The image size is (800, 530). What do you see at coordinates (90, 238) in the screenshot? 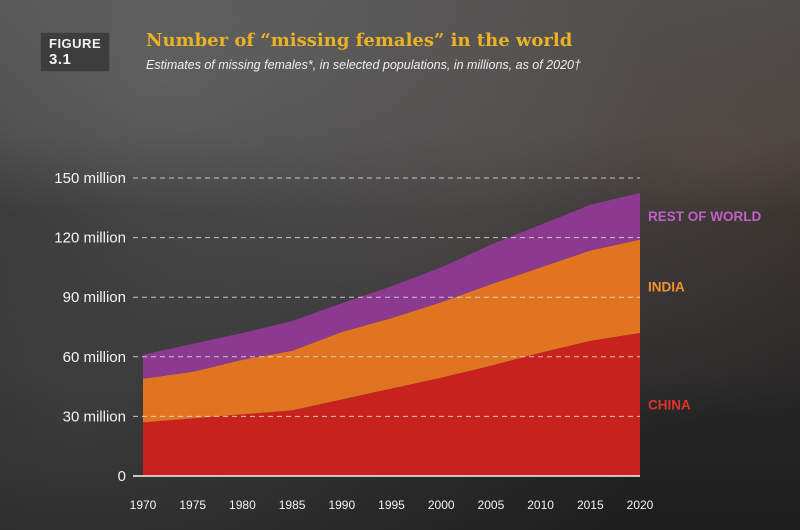
I see `y-tick-label: 120 million` at bounding box center [90, 238].